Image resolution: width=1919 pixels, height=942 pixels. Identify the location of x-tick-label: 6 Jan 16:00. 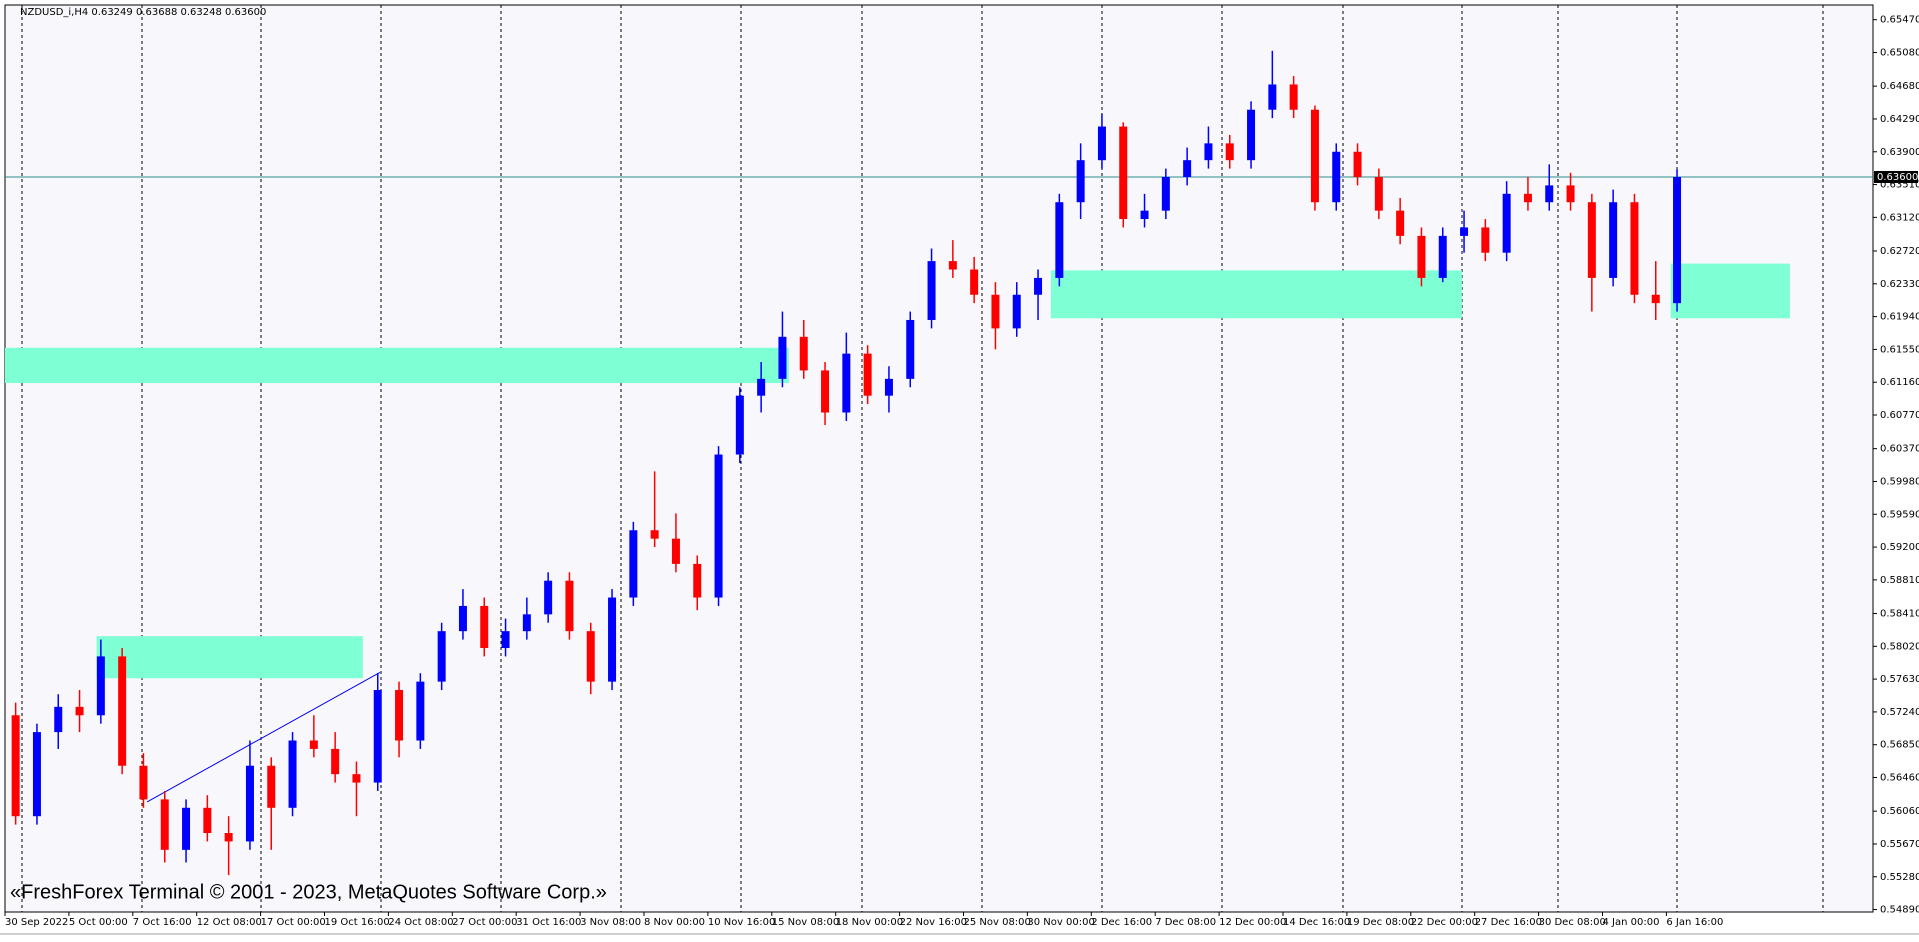
(1694, 922).